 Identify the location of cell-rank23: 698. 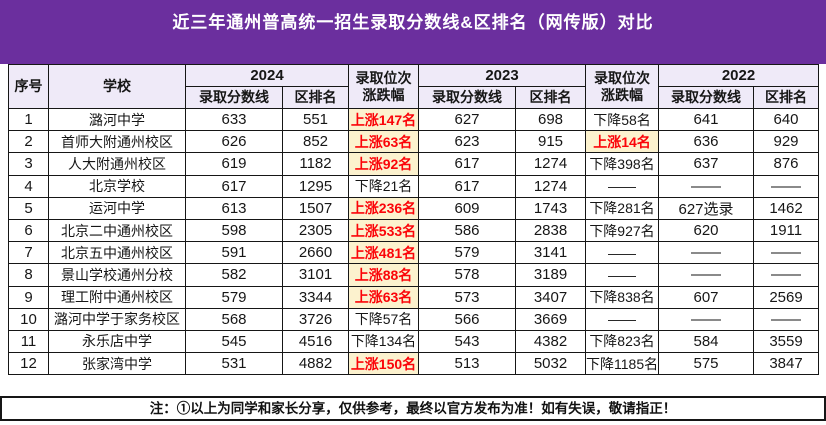
(550, 119).